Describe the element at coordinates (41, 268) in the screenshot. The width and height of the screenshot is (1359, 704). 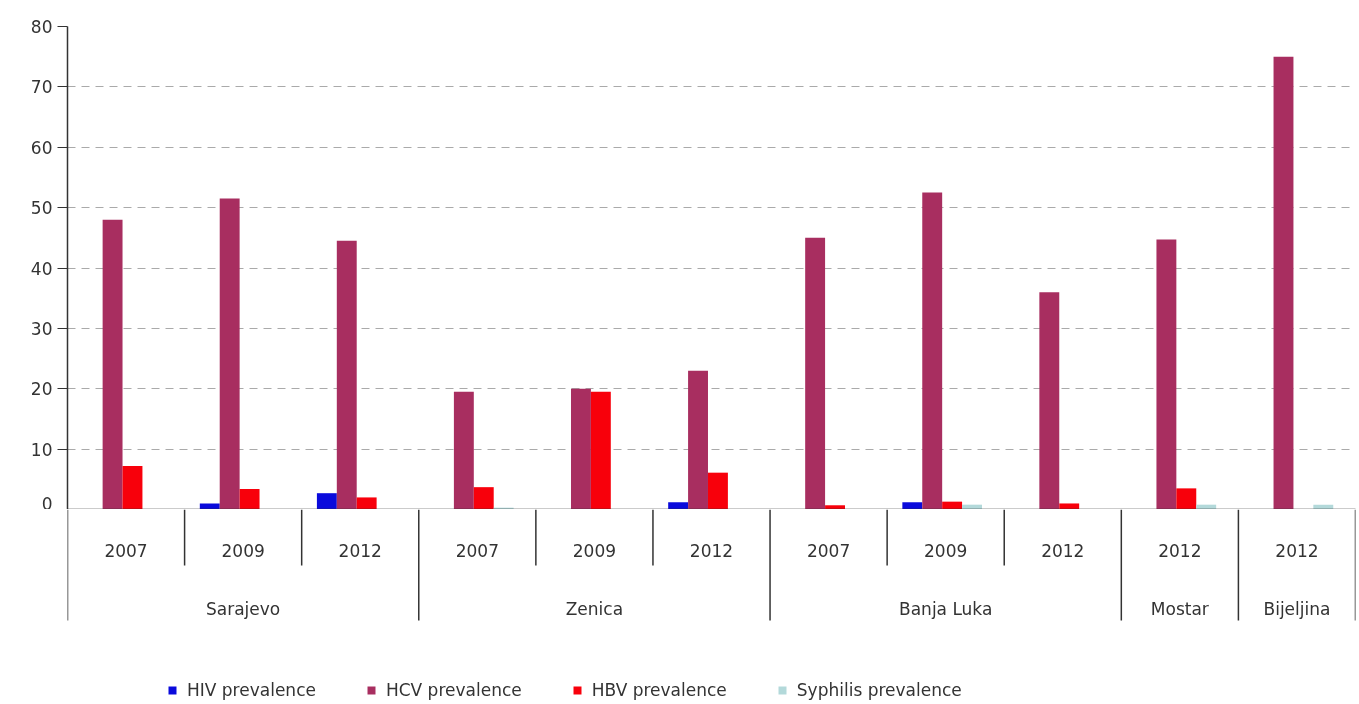
I see `y-tick-label: 40` at that location.